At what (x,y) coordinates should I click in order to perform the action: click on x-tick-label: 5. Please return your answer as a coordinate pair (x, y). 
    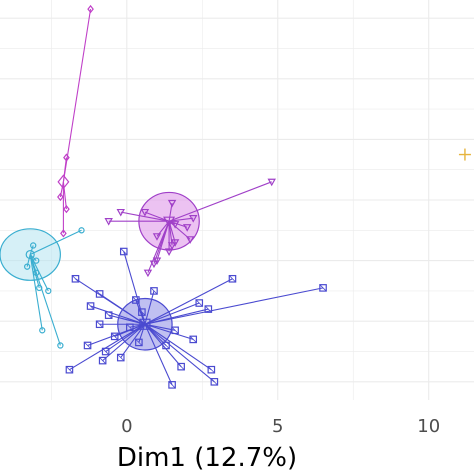
    Looking at the image, I should click on (277, 426).